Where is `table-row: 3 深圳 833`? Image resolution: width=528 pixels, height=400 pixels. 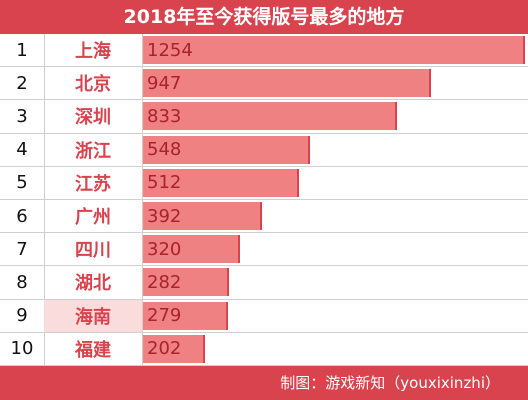
table-row: 3 深圳 833 is located at coordinates (264, 117).